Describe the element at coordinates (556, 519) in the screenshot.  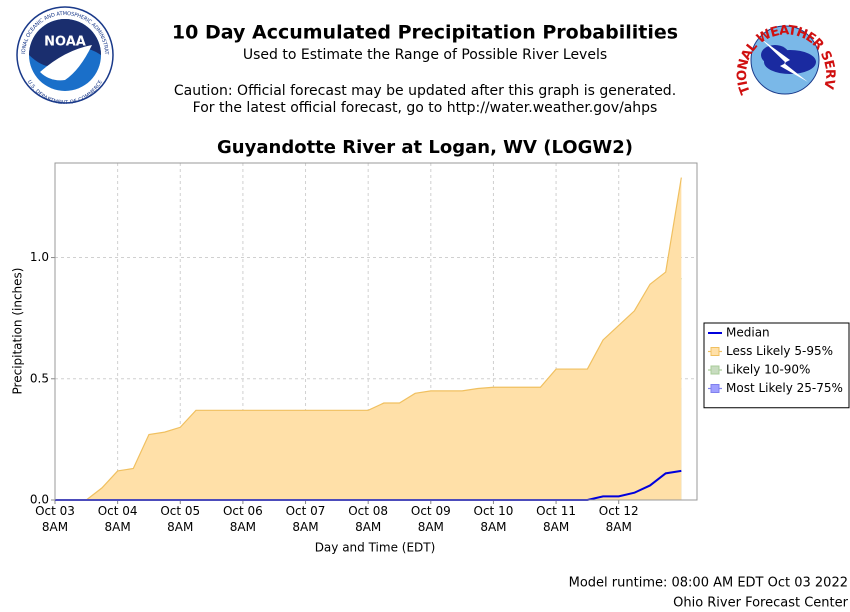
I see `x-tick-label: Oct 11 8AM` at that location.